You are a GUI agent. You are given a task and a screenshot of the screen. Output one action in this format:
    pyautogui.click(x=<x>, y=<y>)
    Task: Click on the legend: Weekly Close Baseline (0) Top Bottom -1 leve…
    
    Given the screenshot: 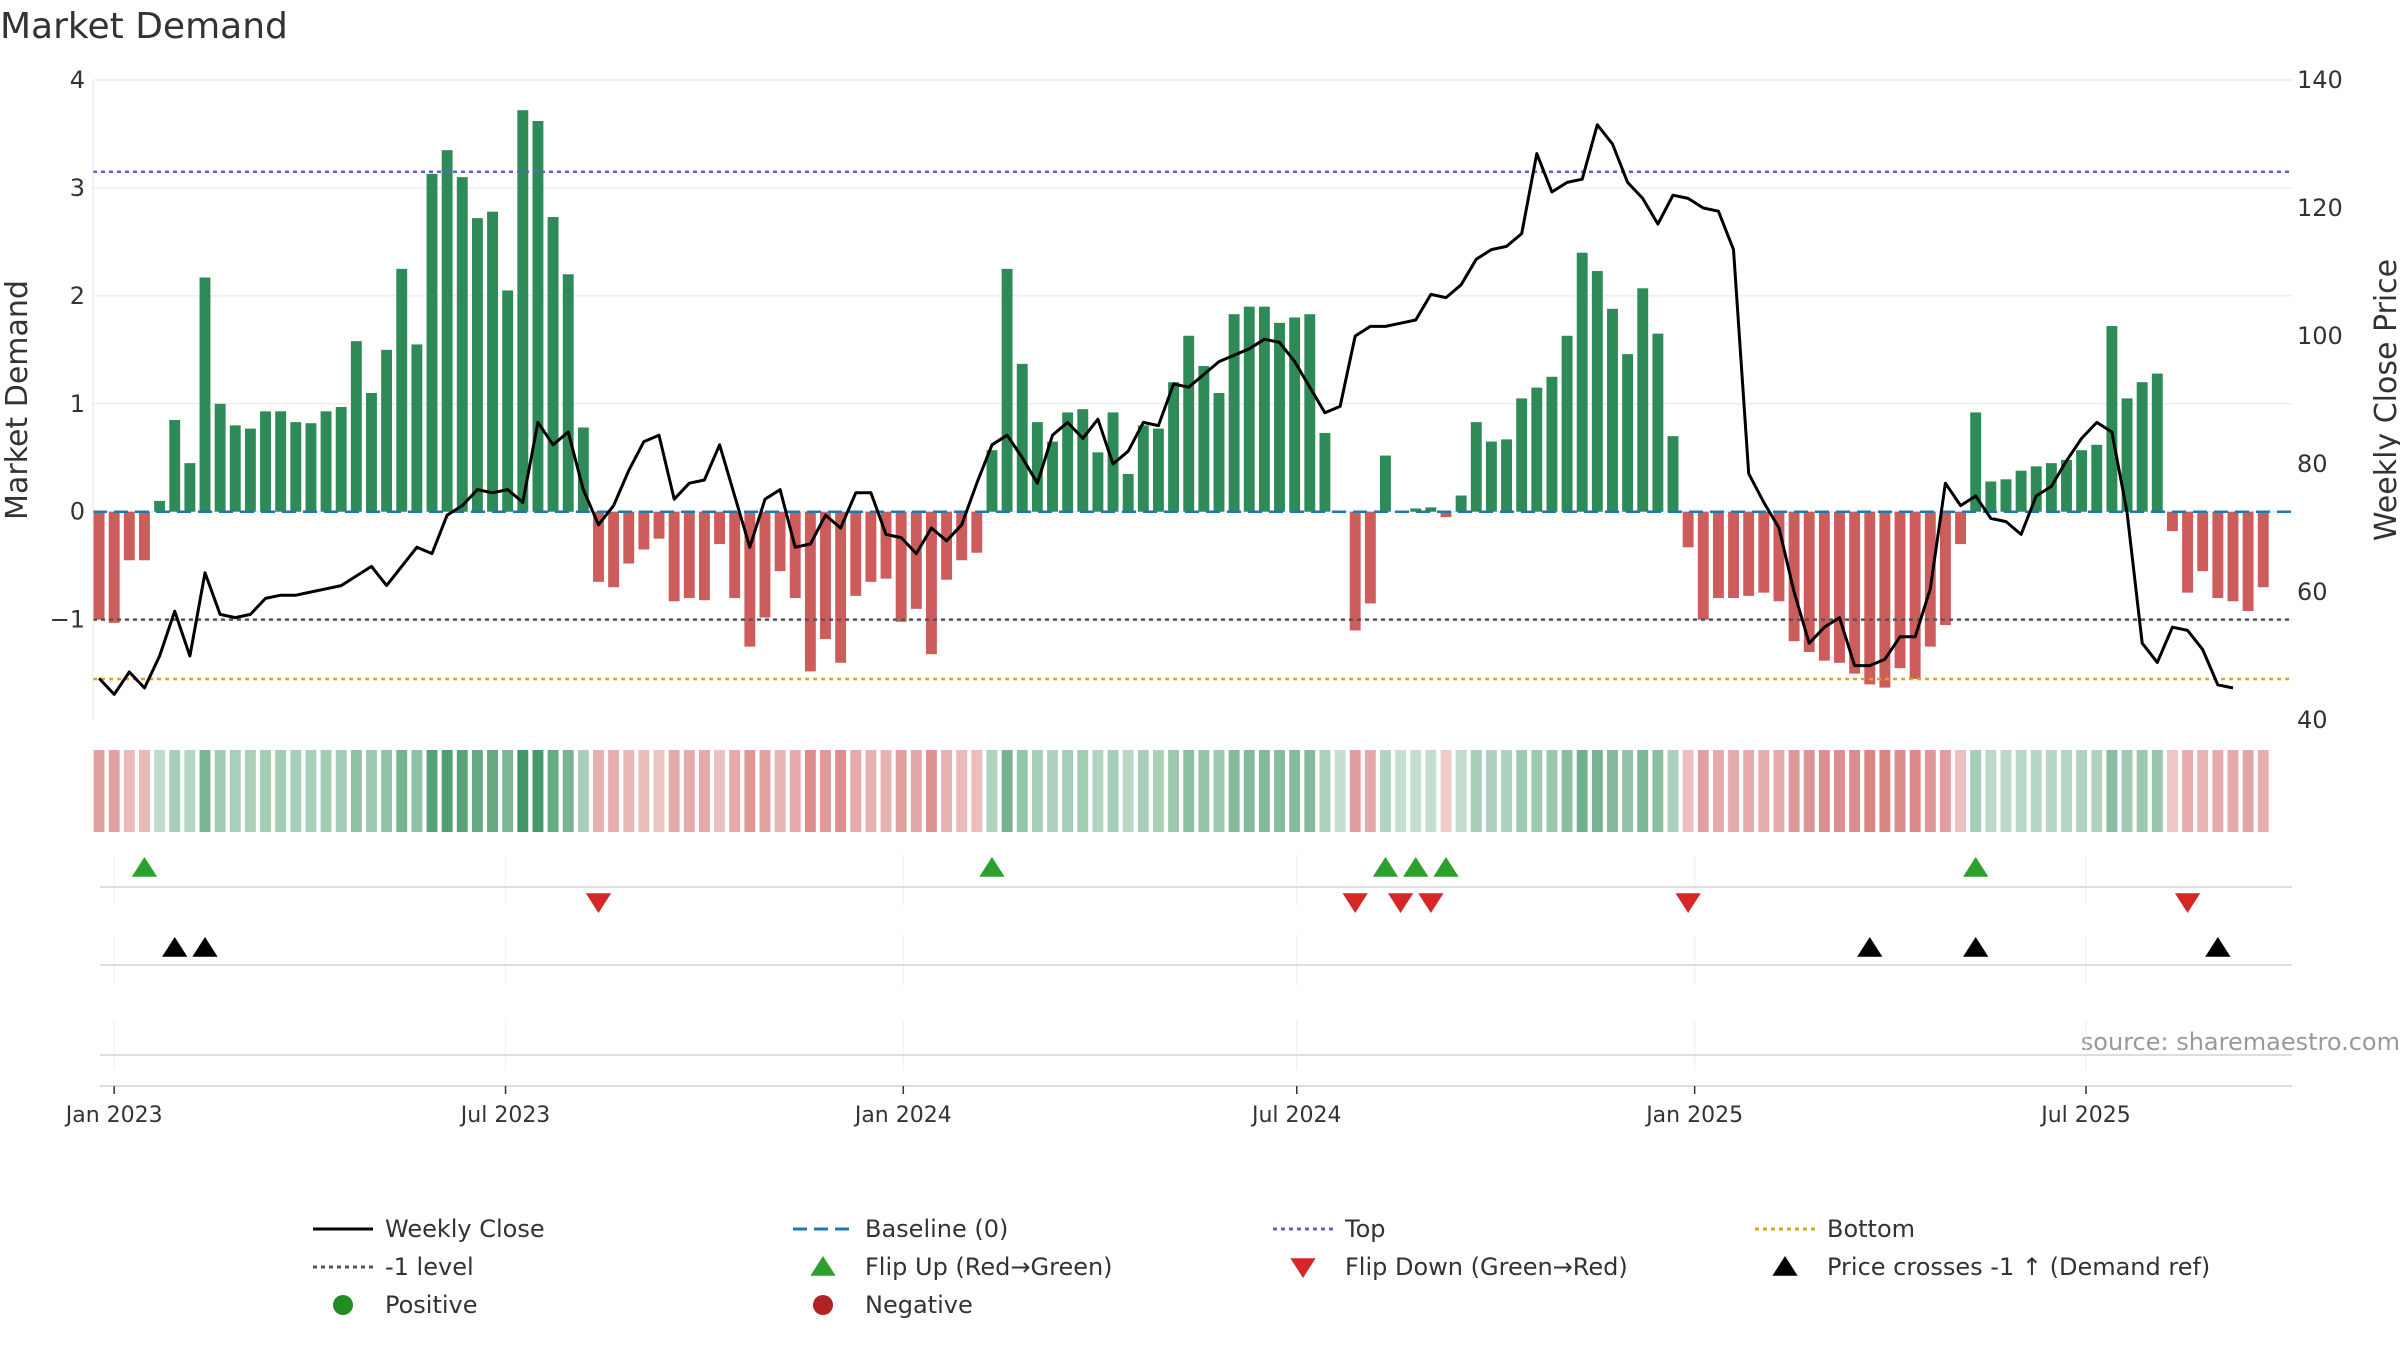 What is the action you would take?
    pyautogui.click(x=1261, y=1267)
    